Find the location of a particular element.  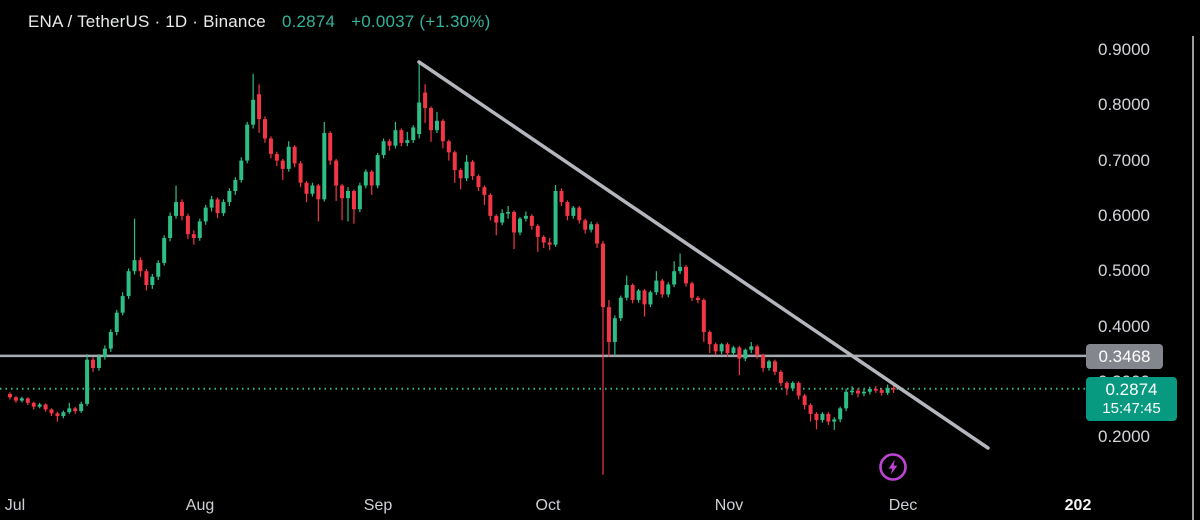

time-axis-month-label: Aug is located at coordinates (200, 505).